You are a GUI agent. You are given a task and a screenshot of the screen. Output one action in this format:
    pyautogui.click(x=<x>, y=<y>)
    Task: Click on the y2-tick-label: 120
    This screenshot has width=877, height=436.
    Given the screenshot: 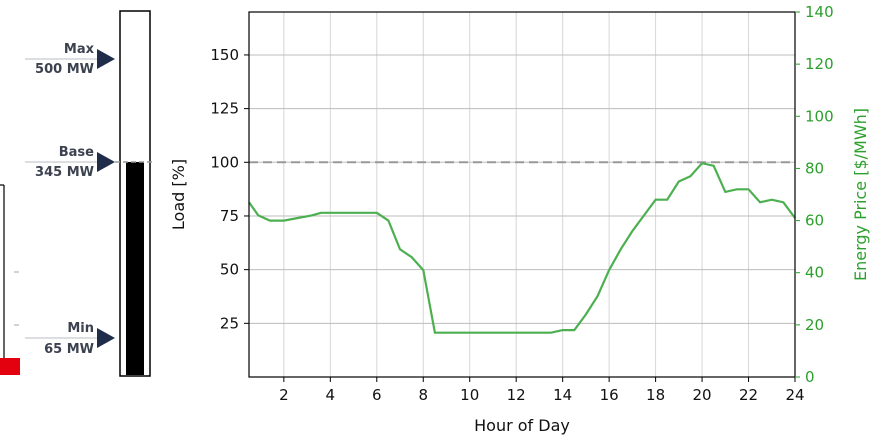 What is the action you would take?
    pyautogui.click(x=819, y=64)
    